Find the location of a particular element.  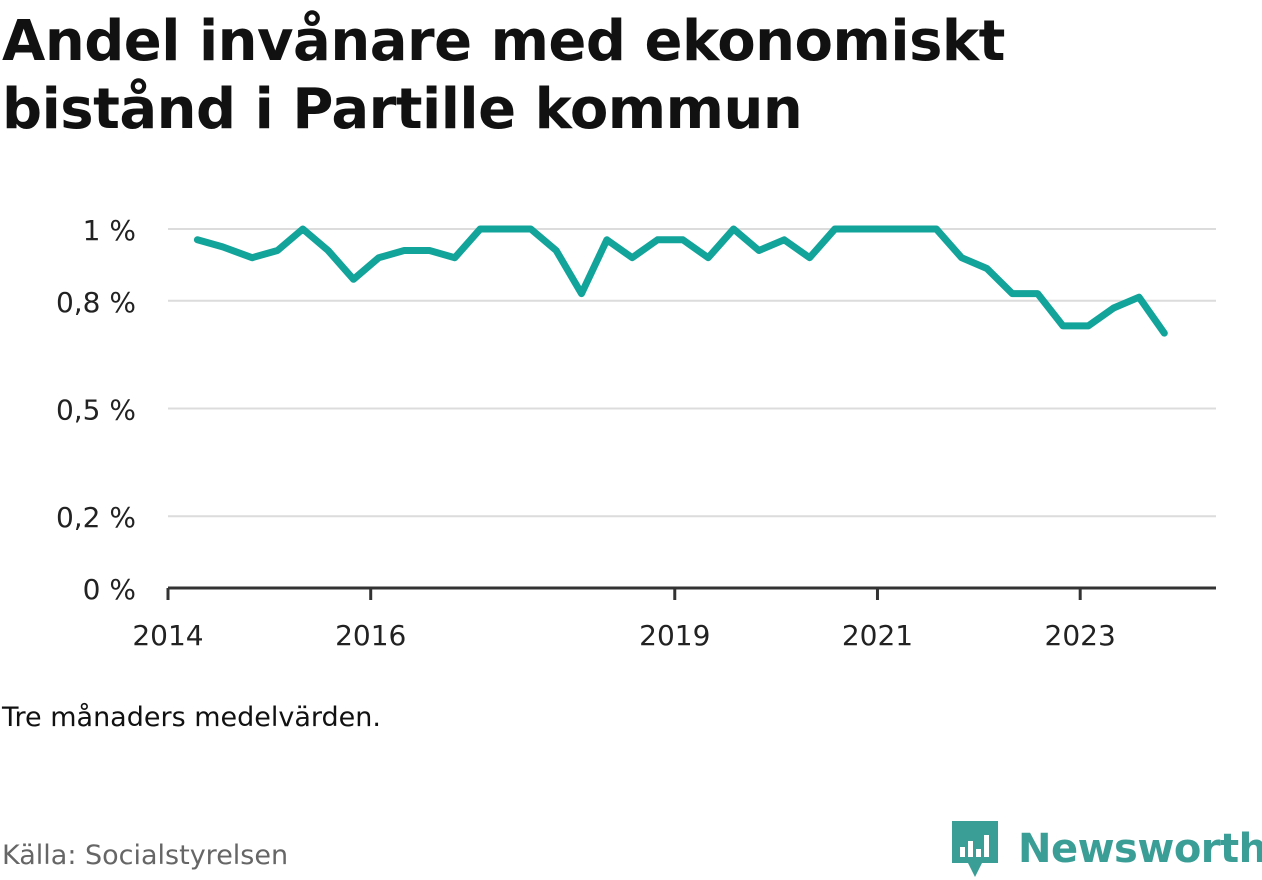

source-note: Källa: Socialstyrelsen is located at coordinates (145, 855).